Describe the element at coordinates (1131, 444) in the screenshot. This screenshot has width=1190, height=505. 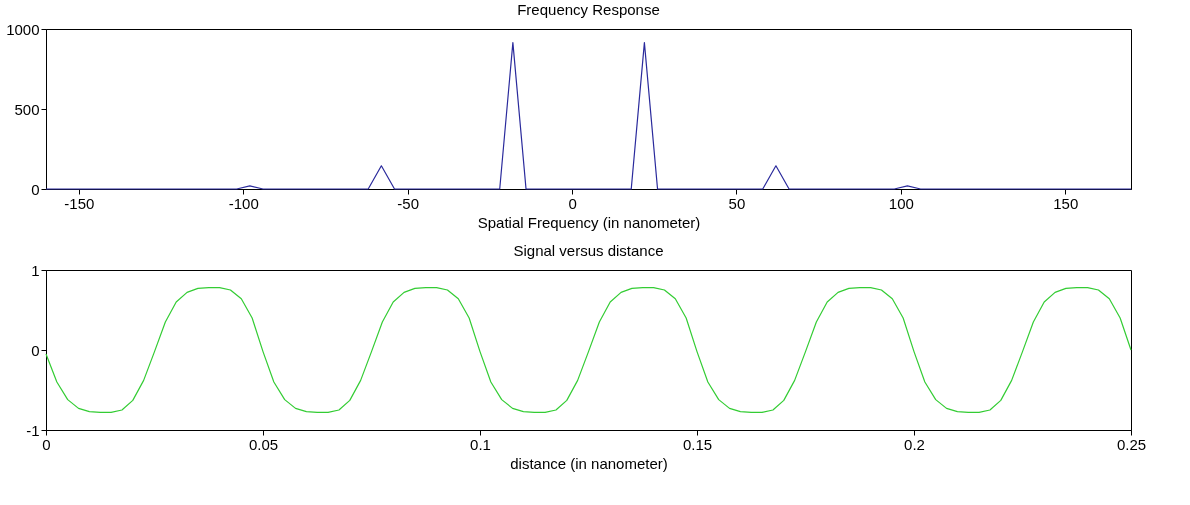
I see `x-tick-label: 0.25` at that location.